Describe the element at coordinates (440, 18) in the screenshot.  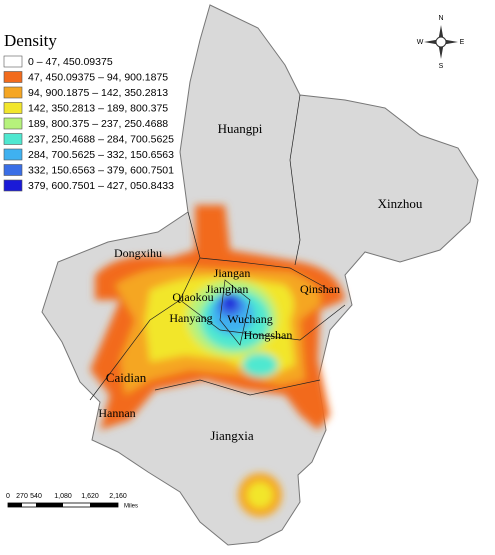
I see `compass-label: N` at that location.